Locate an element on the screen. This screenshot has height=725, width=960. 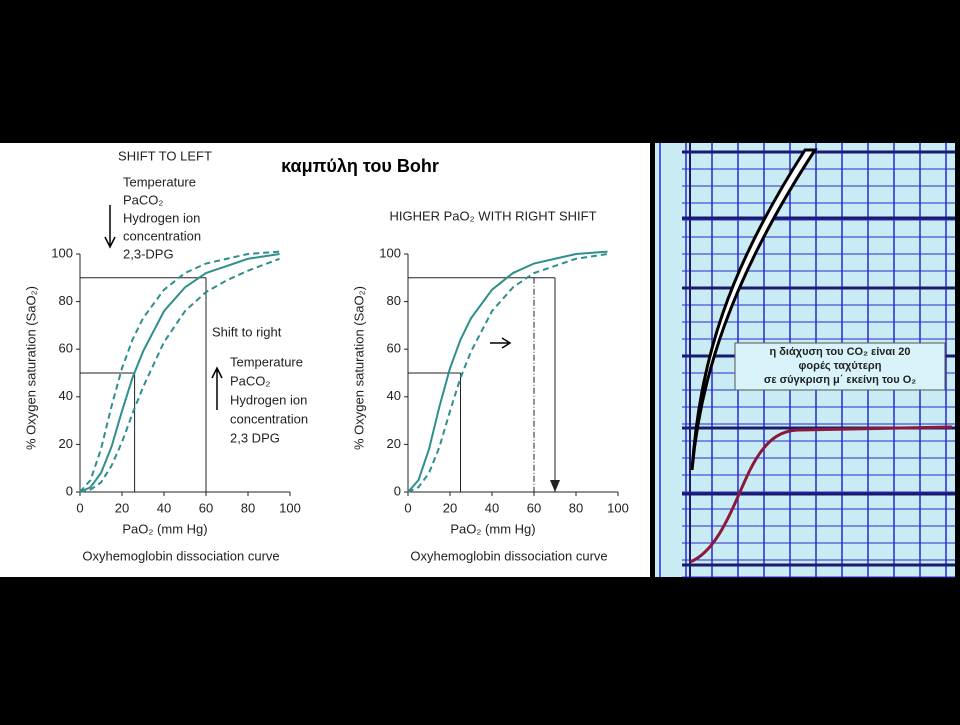
arrow-head is located at coordinates (555, 486).